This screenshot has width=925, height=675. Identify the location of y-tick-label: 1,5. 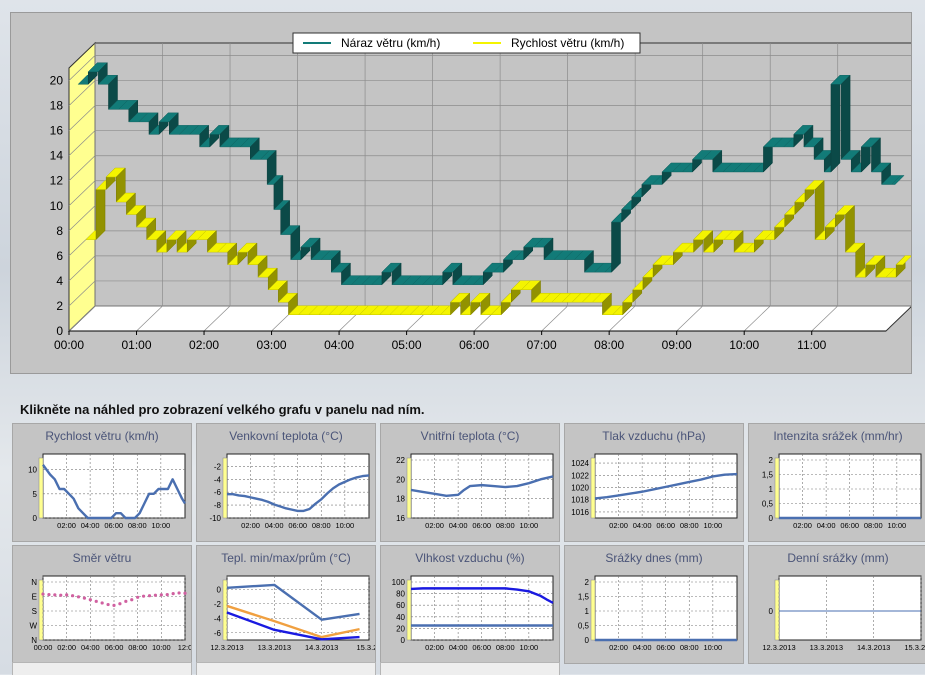
(584, 597).